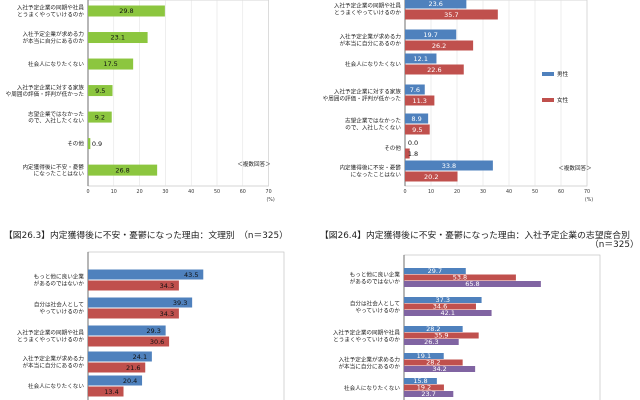 The height and width of the screenshot is (400, 640). What do you see at coordinates (373, 124) in the screenshot?
I see `panel2-category-label: 志望企業ではなかったので、入社したくない` at bounding box center [373, 124].